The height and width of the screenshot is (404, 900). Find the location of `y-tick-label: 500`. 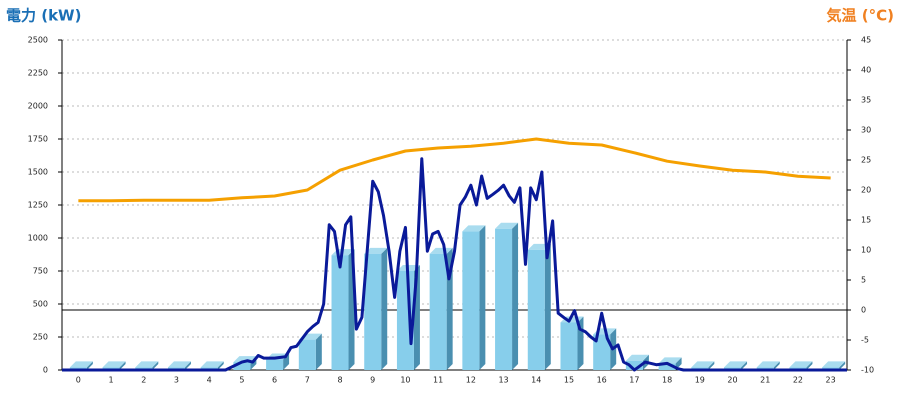

y-tick-label: 500 is located at coordinates (40, 304).